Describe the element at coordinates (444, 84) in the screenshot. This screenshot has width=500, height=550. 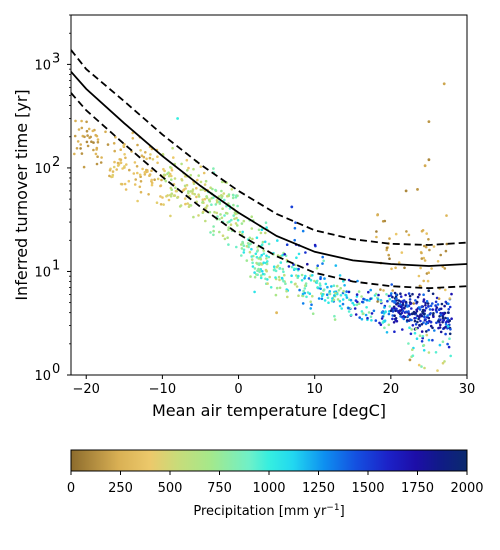
I see `outlier-point` at that location.